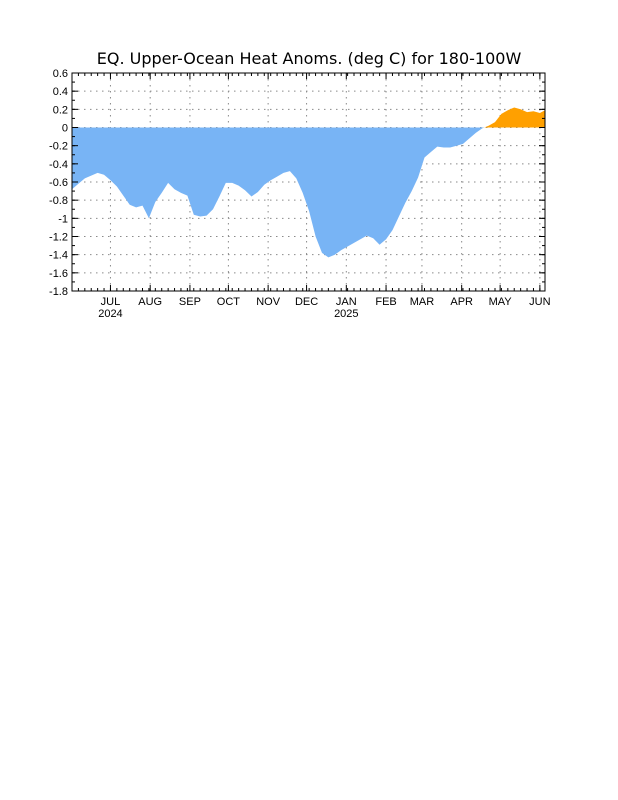  Describe the element at coordinates (65, 129) in the screenshot. I see `y-tick-label: 0` at that location.